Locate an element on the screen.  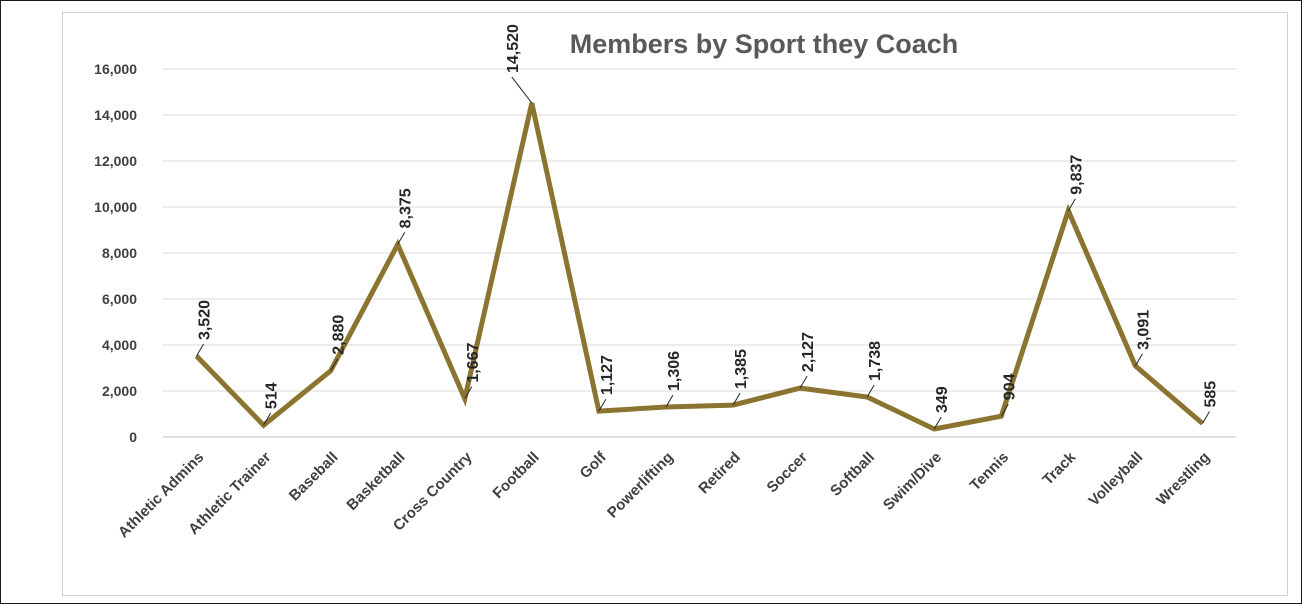
data-label: 9,837 is located at coordinates (1076, 175).